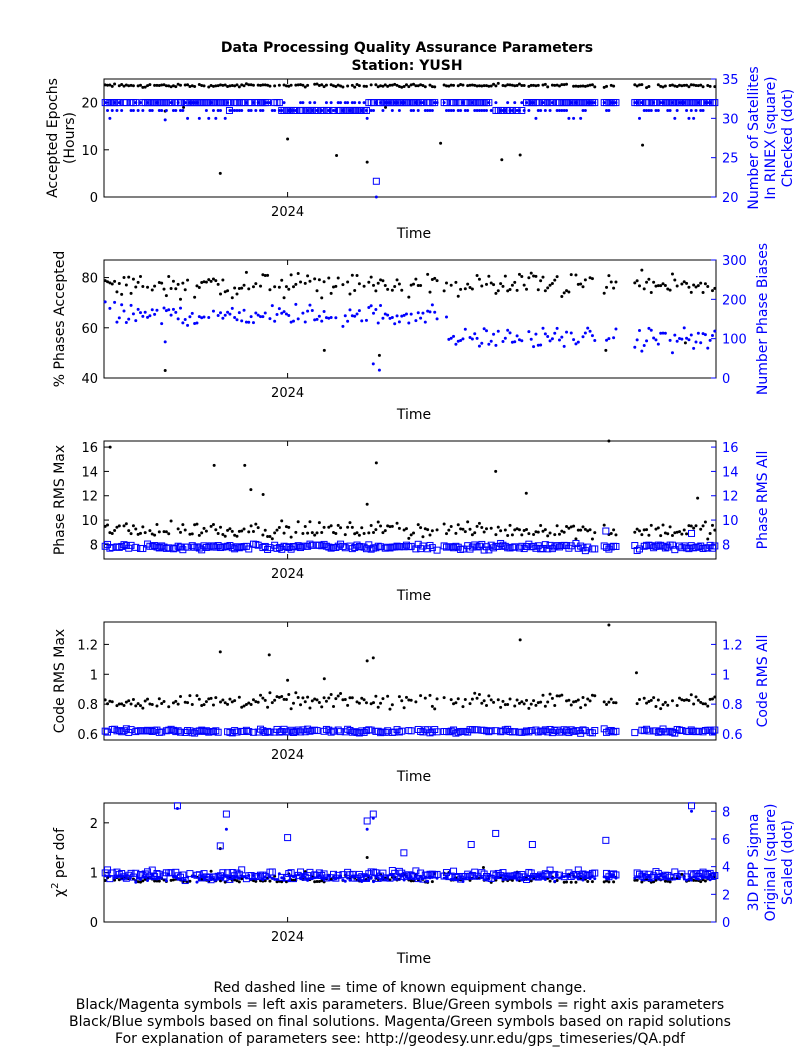  I want to click on x-tick-label: 2024, so click(287, 393).